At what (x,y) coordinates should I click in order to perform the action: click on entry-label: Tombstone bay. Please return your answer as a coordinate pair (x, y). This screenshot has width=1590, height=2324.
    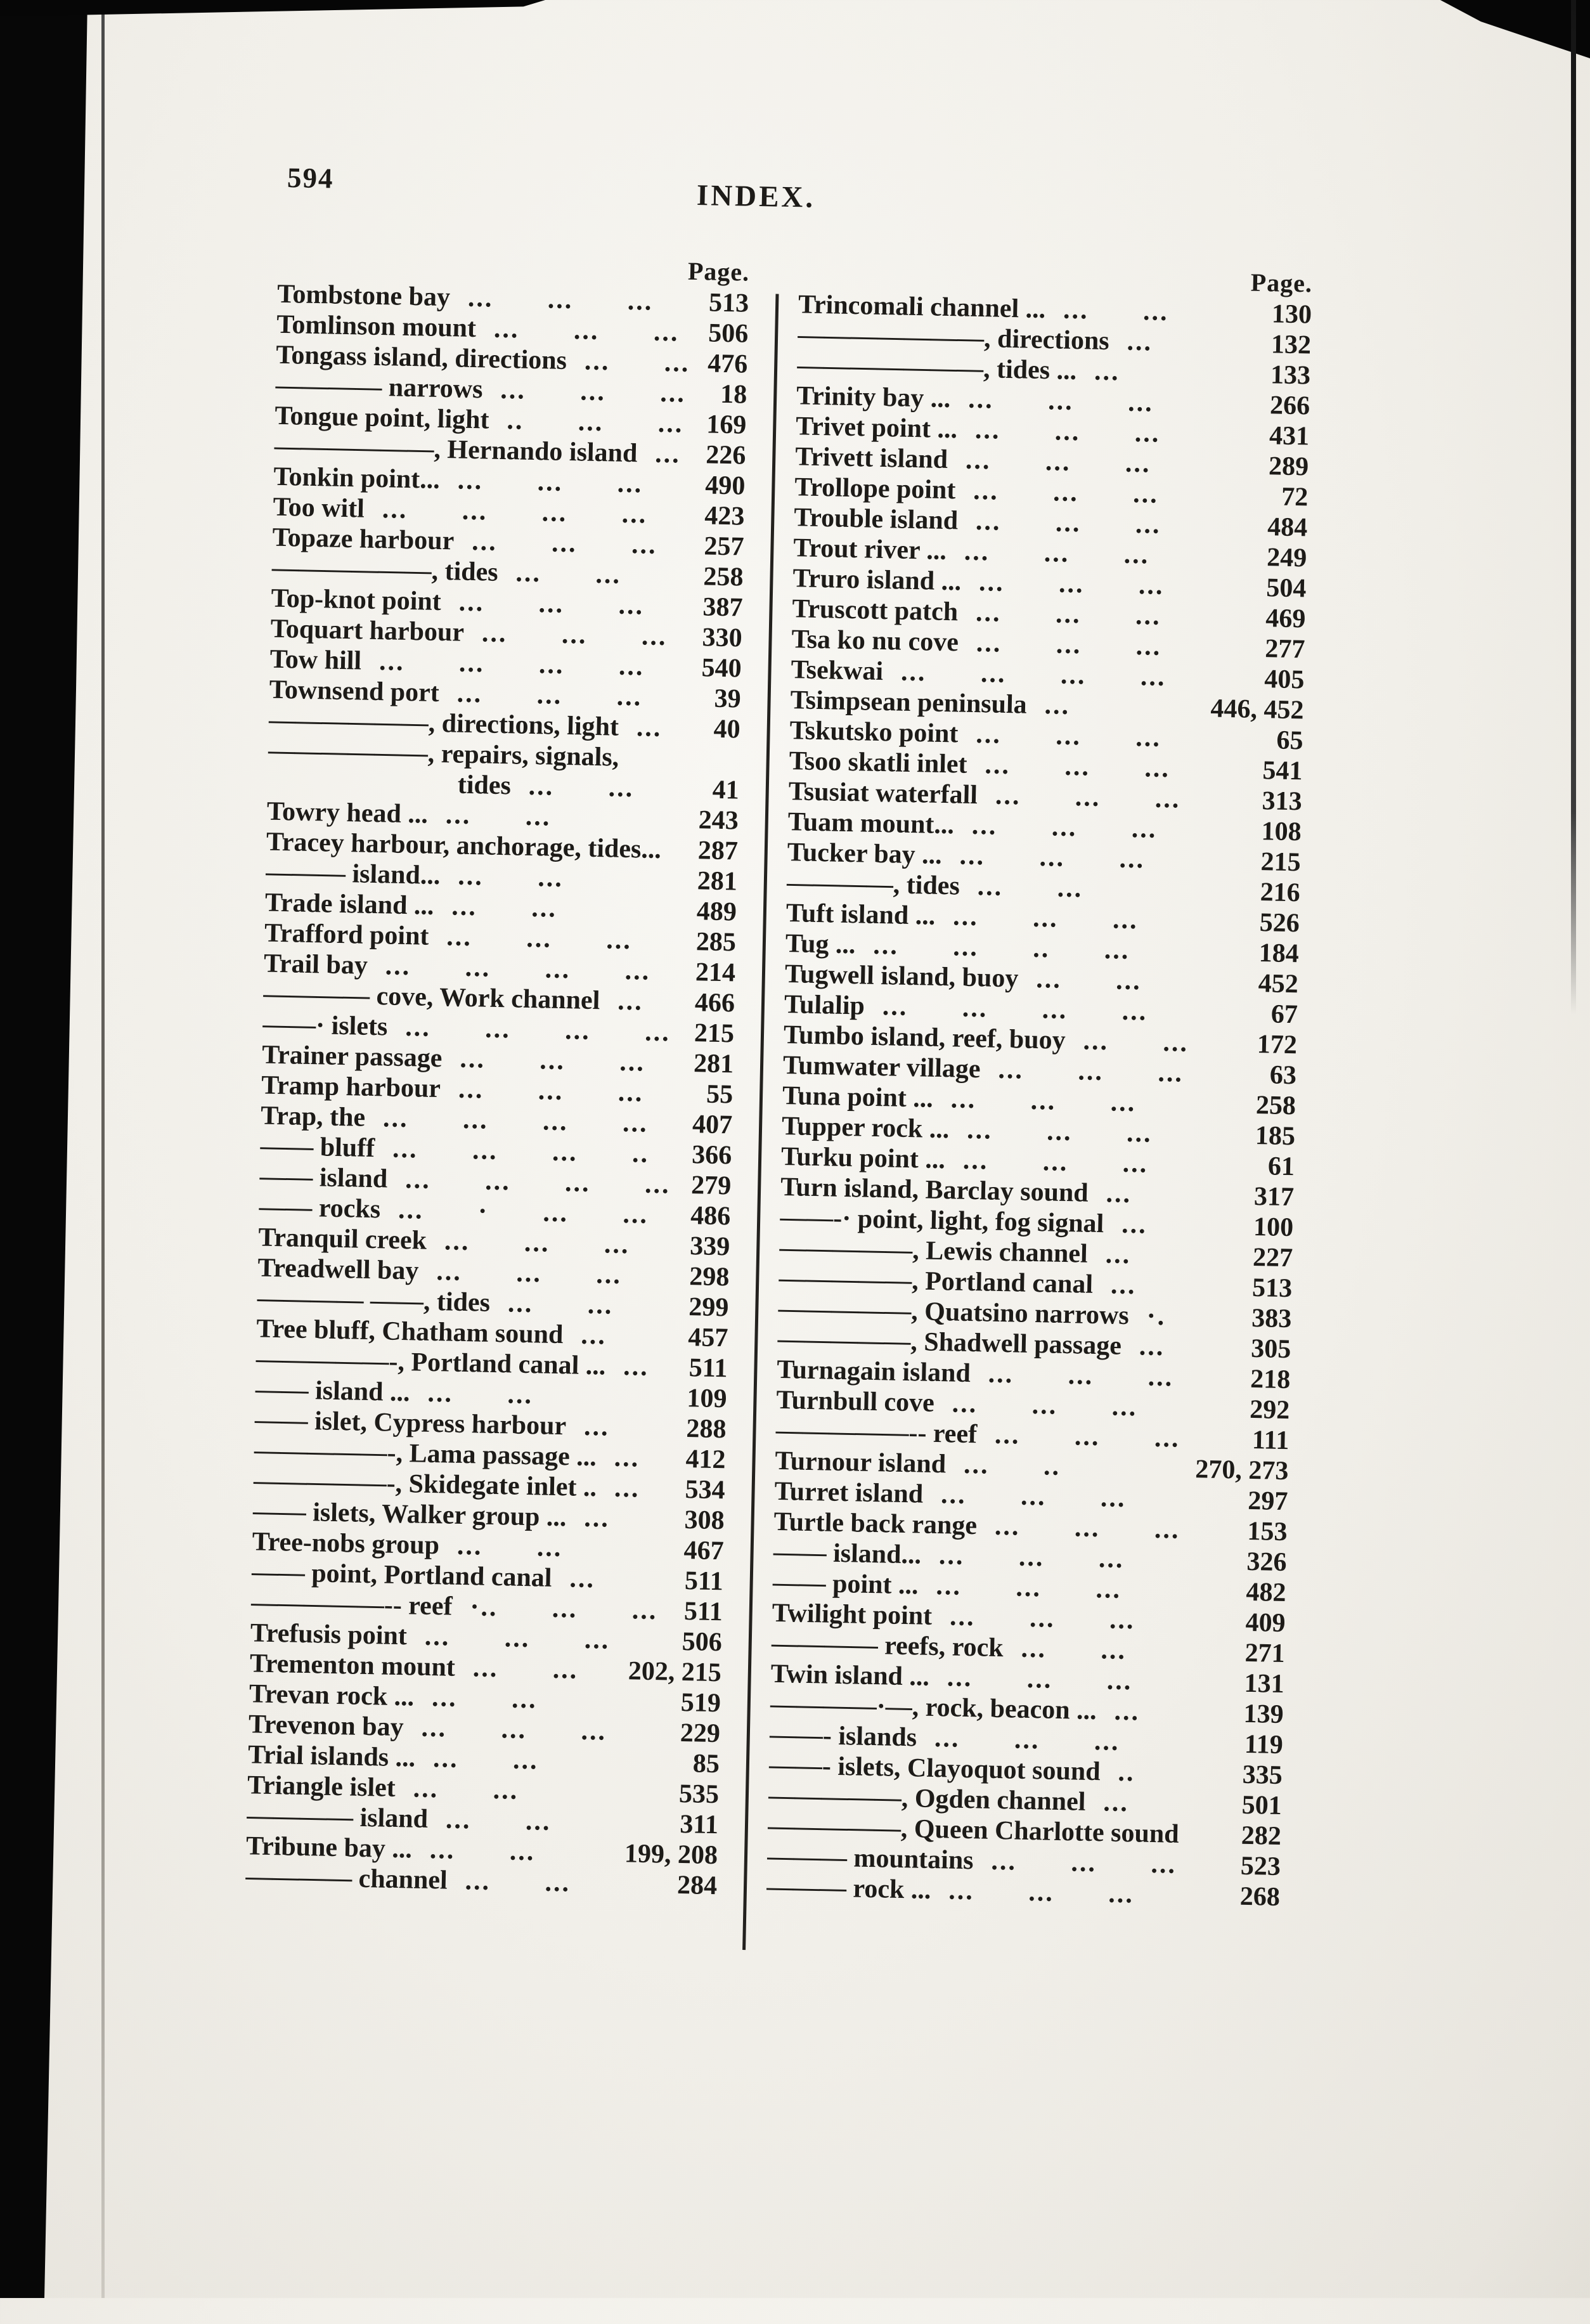
    Looking at the image, I should click on (363, 296).